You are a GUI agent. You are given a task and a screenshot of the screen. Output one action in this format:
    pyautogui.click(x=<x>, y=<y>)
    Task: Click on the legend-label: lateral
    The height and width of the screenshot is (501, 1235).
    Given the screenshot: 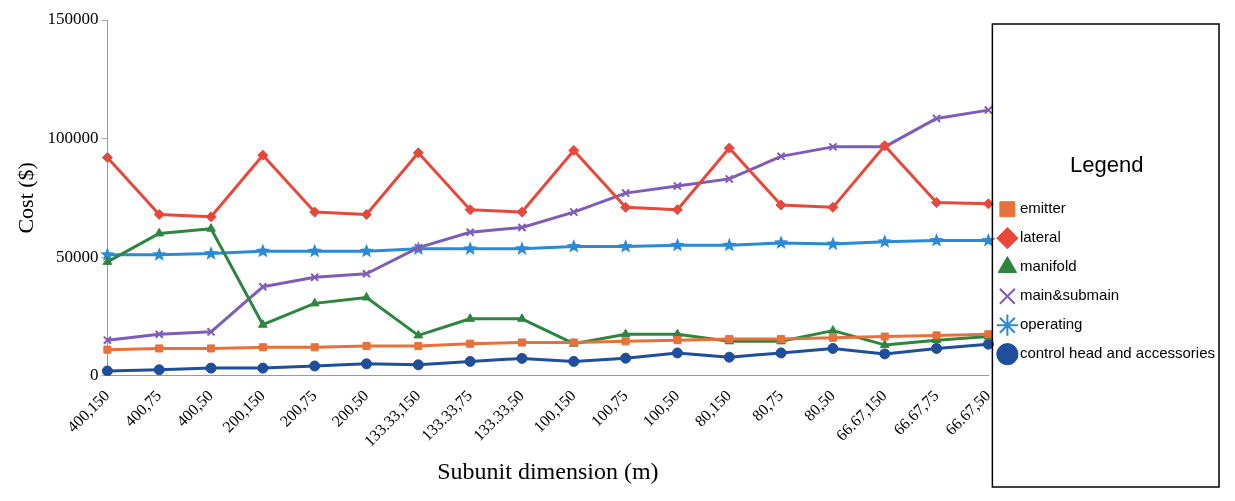 What is the action you would take?
    pyautogui.click(x=1040, y=237)
    